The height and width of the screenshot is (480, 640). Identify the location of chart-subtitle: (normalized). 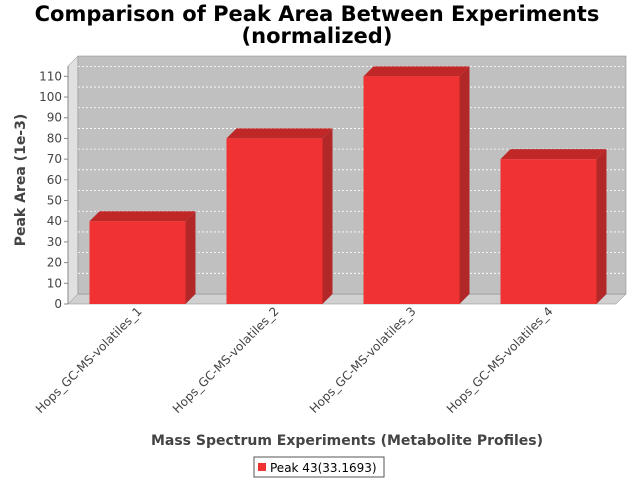
(317, 36).